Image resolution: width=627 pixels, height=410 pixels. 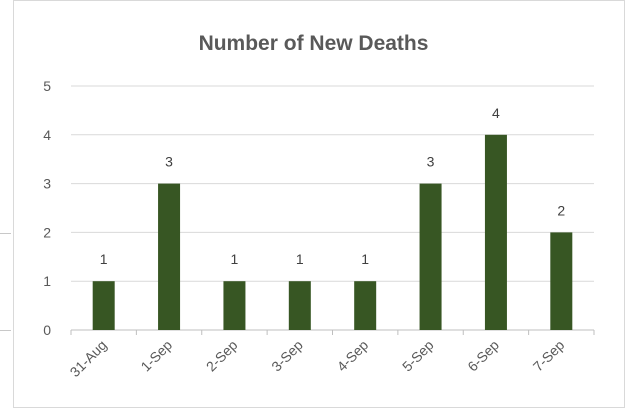 I want to click on y-tick-label: 1, so click(x=47, y=281).